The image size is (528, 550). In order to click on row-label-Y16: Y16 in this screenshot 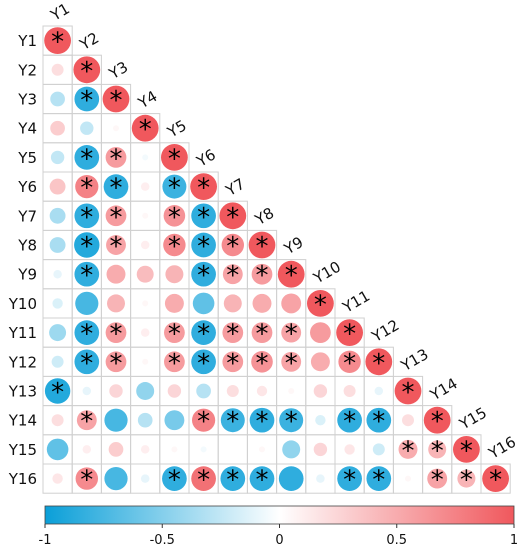, I will do `click(22, 479)`.